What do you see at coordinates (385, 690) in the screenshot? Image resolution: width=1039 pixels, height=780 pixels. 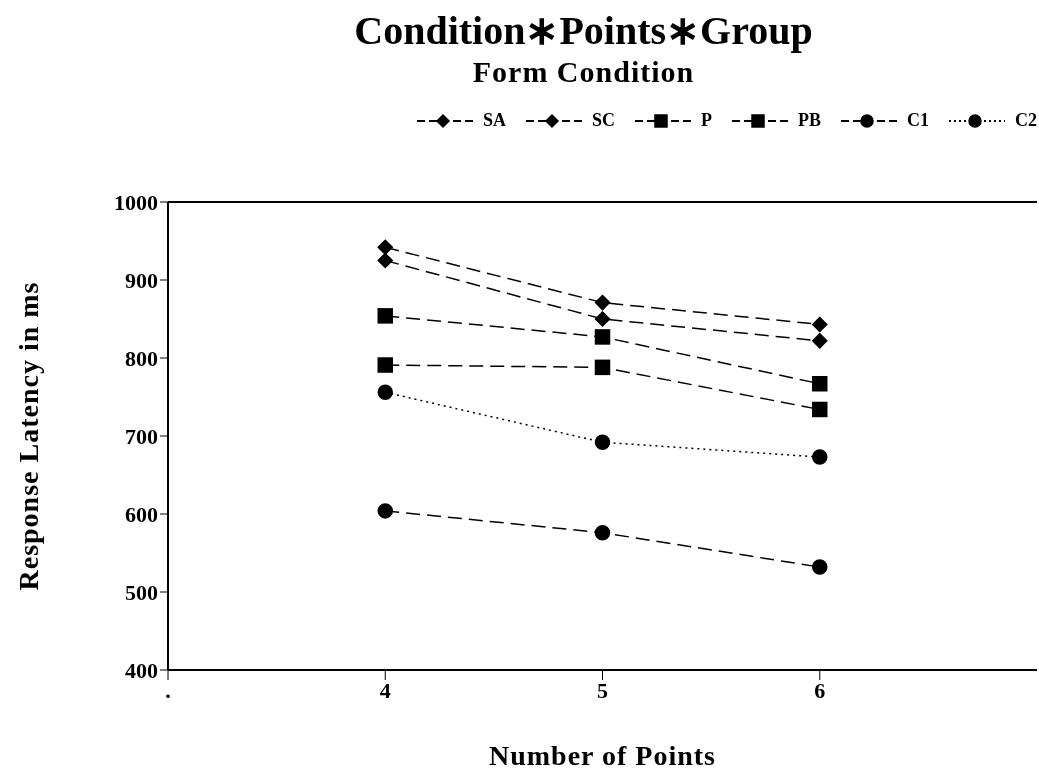 I see `x-tick-label: 4` at bounding box center [385, 690].